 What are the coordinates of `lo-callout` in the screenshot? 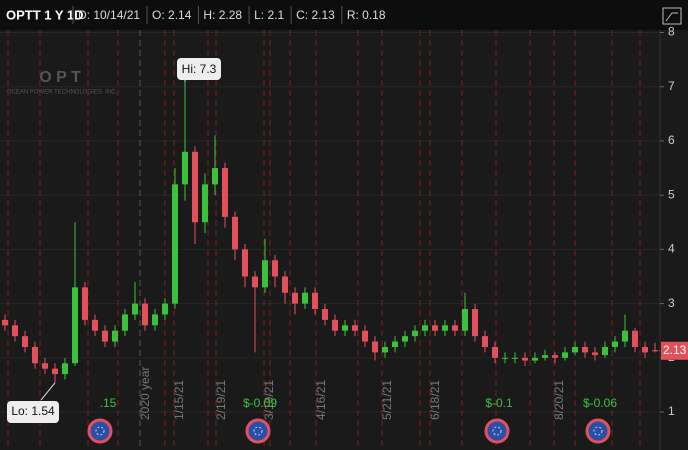 It's located at (33, 412).